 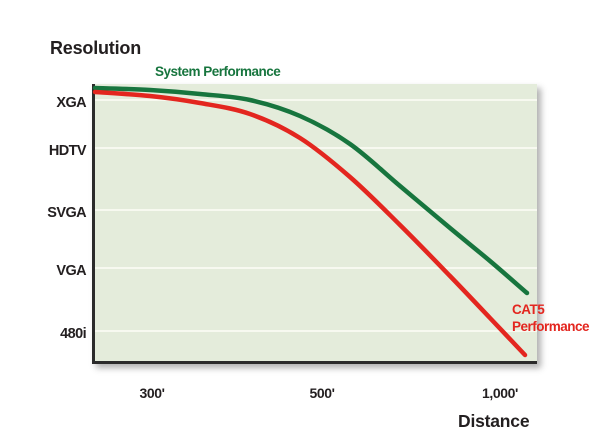 What do you see at coordinates (528, 309) in the screenshot?
I see `legend-cat5-line1: CAT5` at bounding box center [528, 309].